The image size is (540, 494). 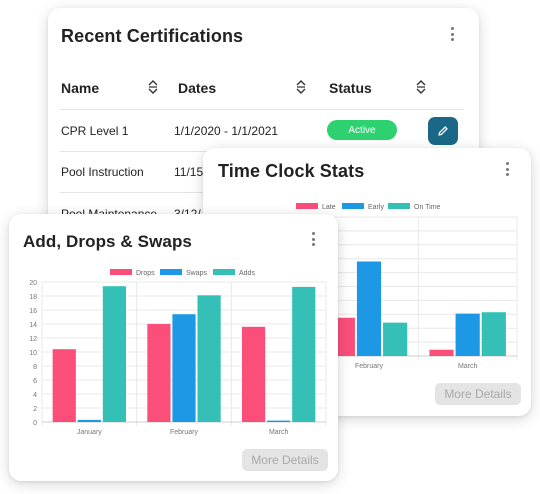 I want to click on column-header-dates: Dates, so click(x=197, y=88).